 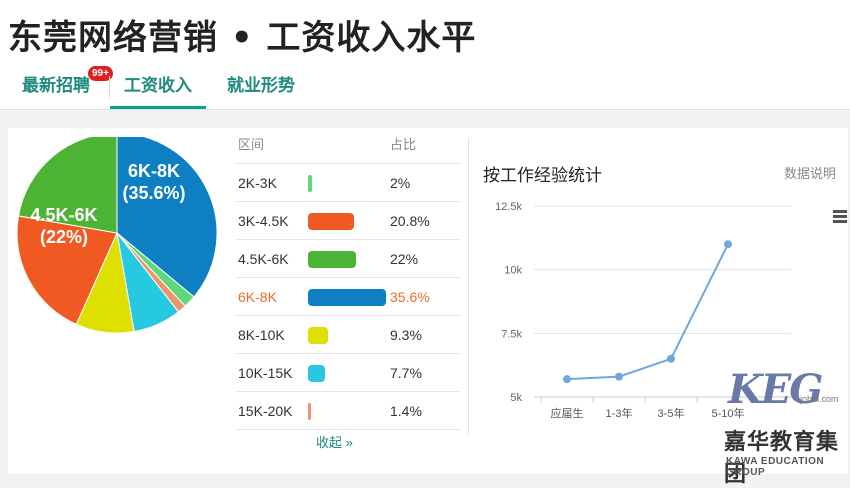 What do you see at coordinates (263, 259) in the screenshot?
I see `range-label: 4.5K-6K` at bounding box center [263, 259].